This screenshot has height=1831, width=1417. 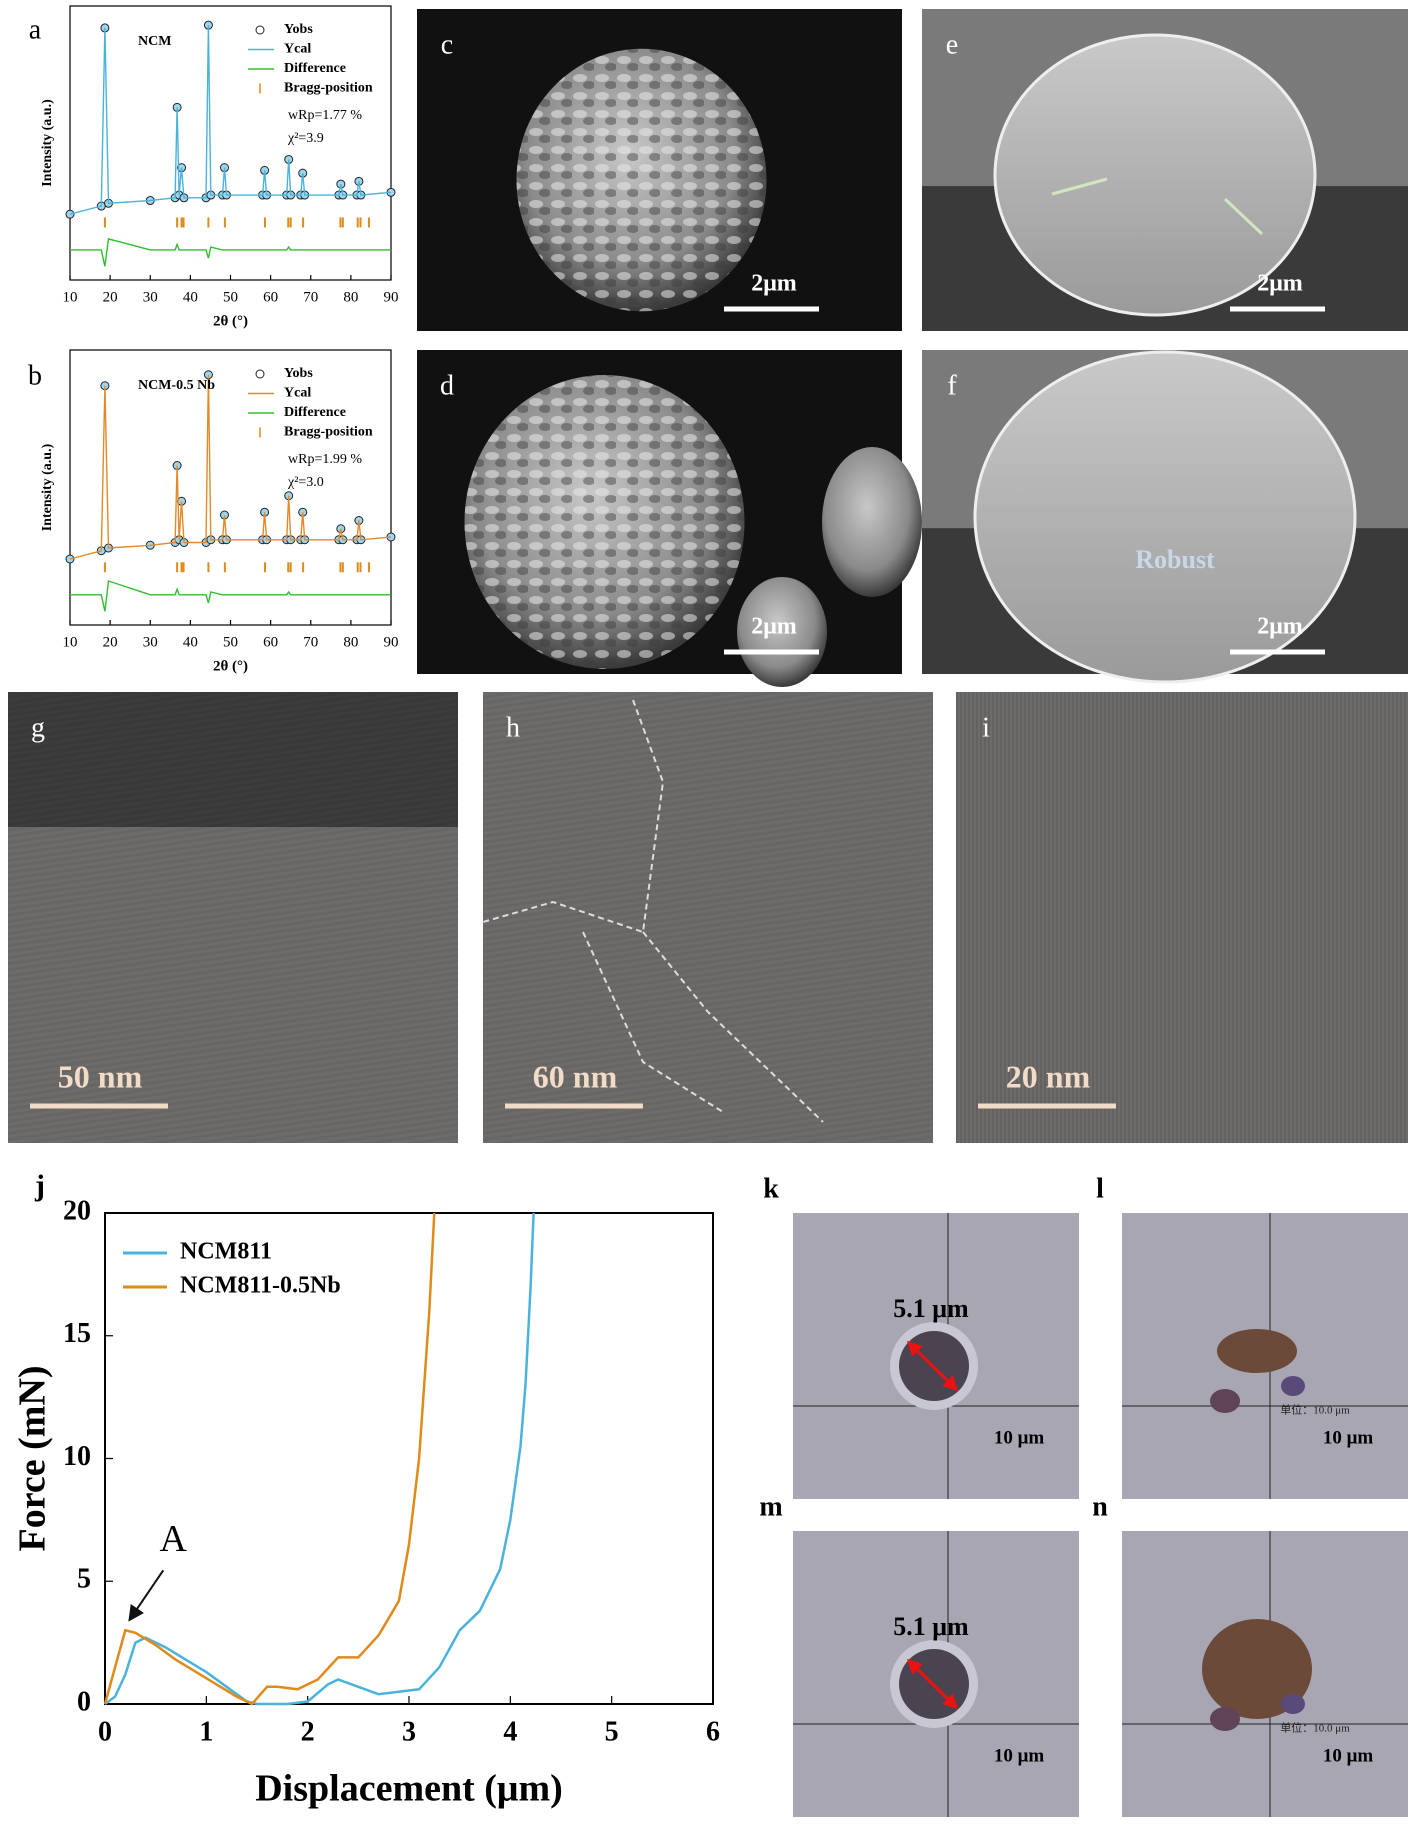 I want to click on plot-frame, so click(x=230, y=143).